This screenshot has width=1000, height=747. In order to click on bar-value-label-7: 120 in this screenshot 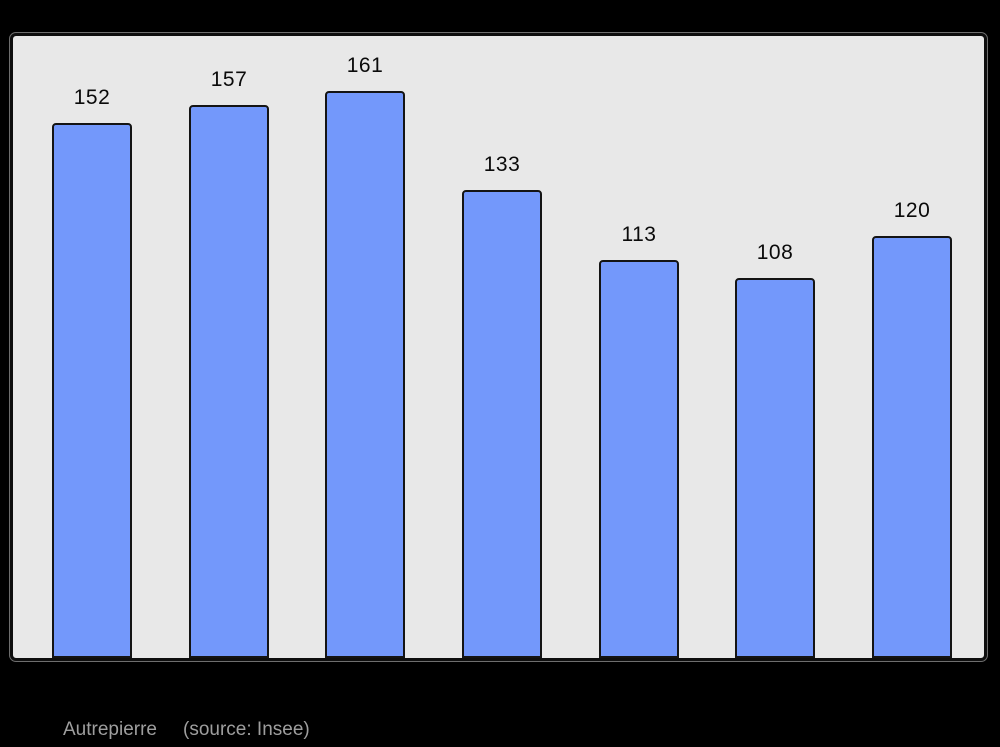, I will do `click(912, 210)`.